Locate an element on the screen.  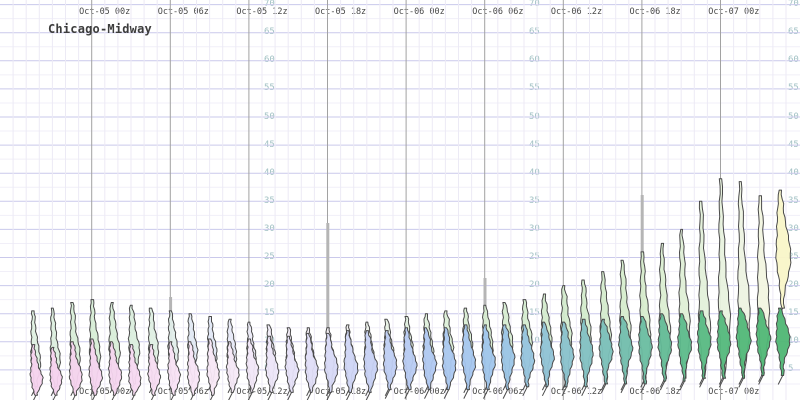
gray-range-bar is located at coordinates (328, 285).